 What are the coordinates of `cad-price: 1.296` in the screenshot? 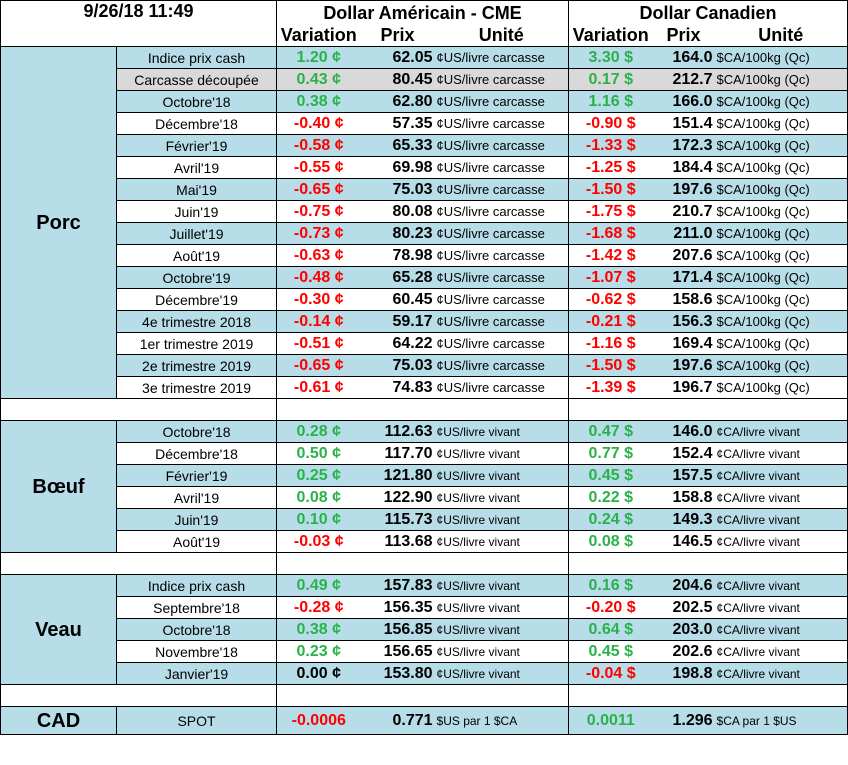 It's located at (683, 720).